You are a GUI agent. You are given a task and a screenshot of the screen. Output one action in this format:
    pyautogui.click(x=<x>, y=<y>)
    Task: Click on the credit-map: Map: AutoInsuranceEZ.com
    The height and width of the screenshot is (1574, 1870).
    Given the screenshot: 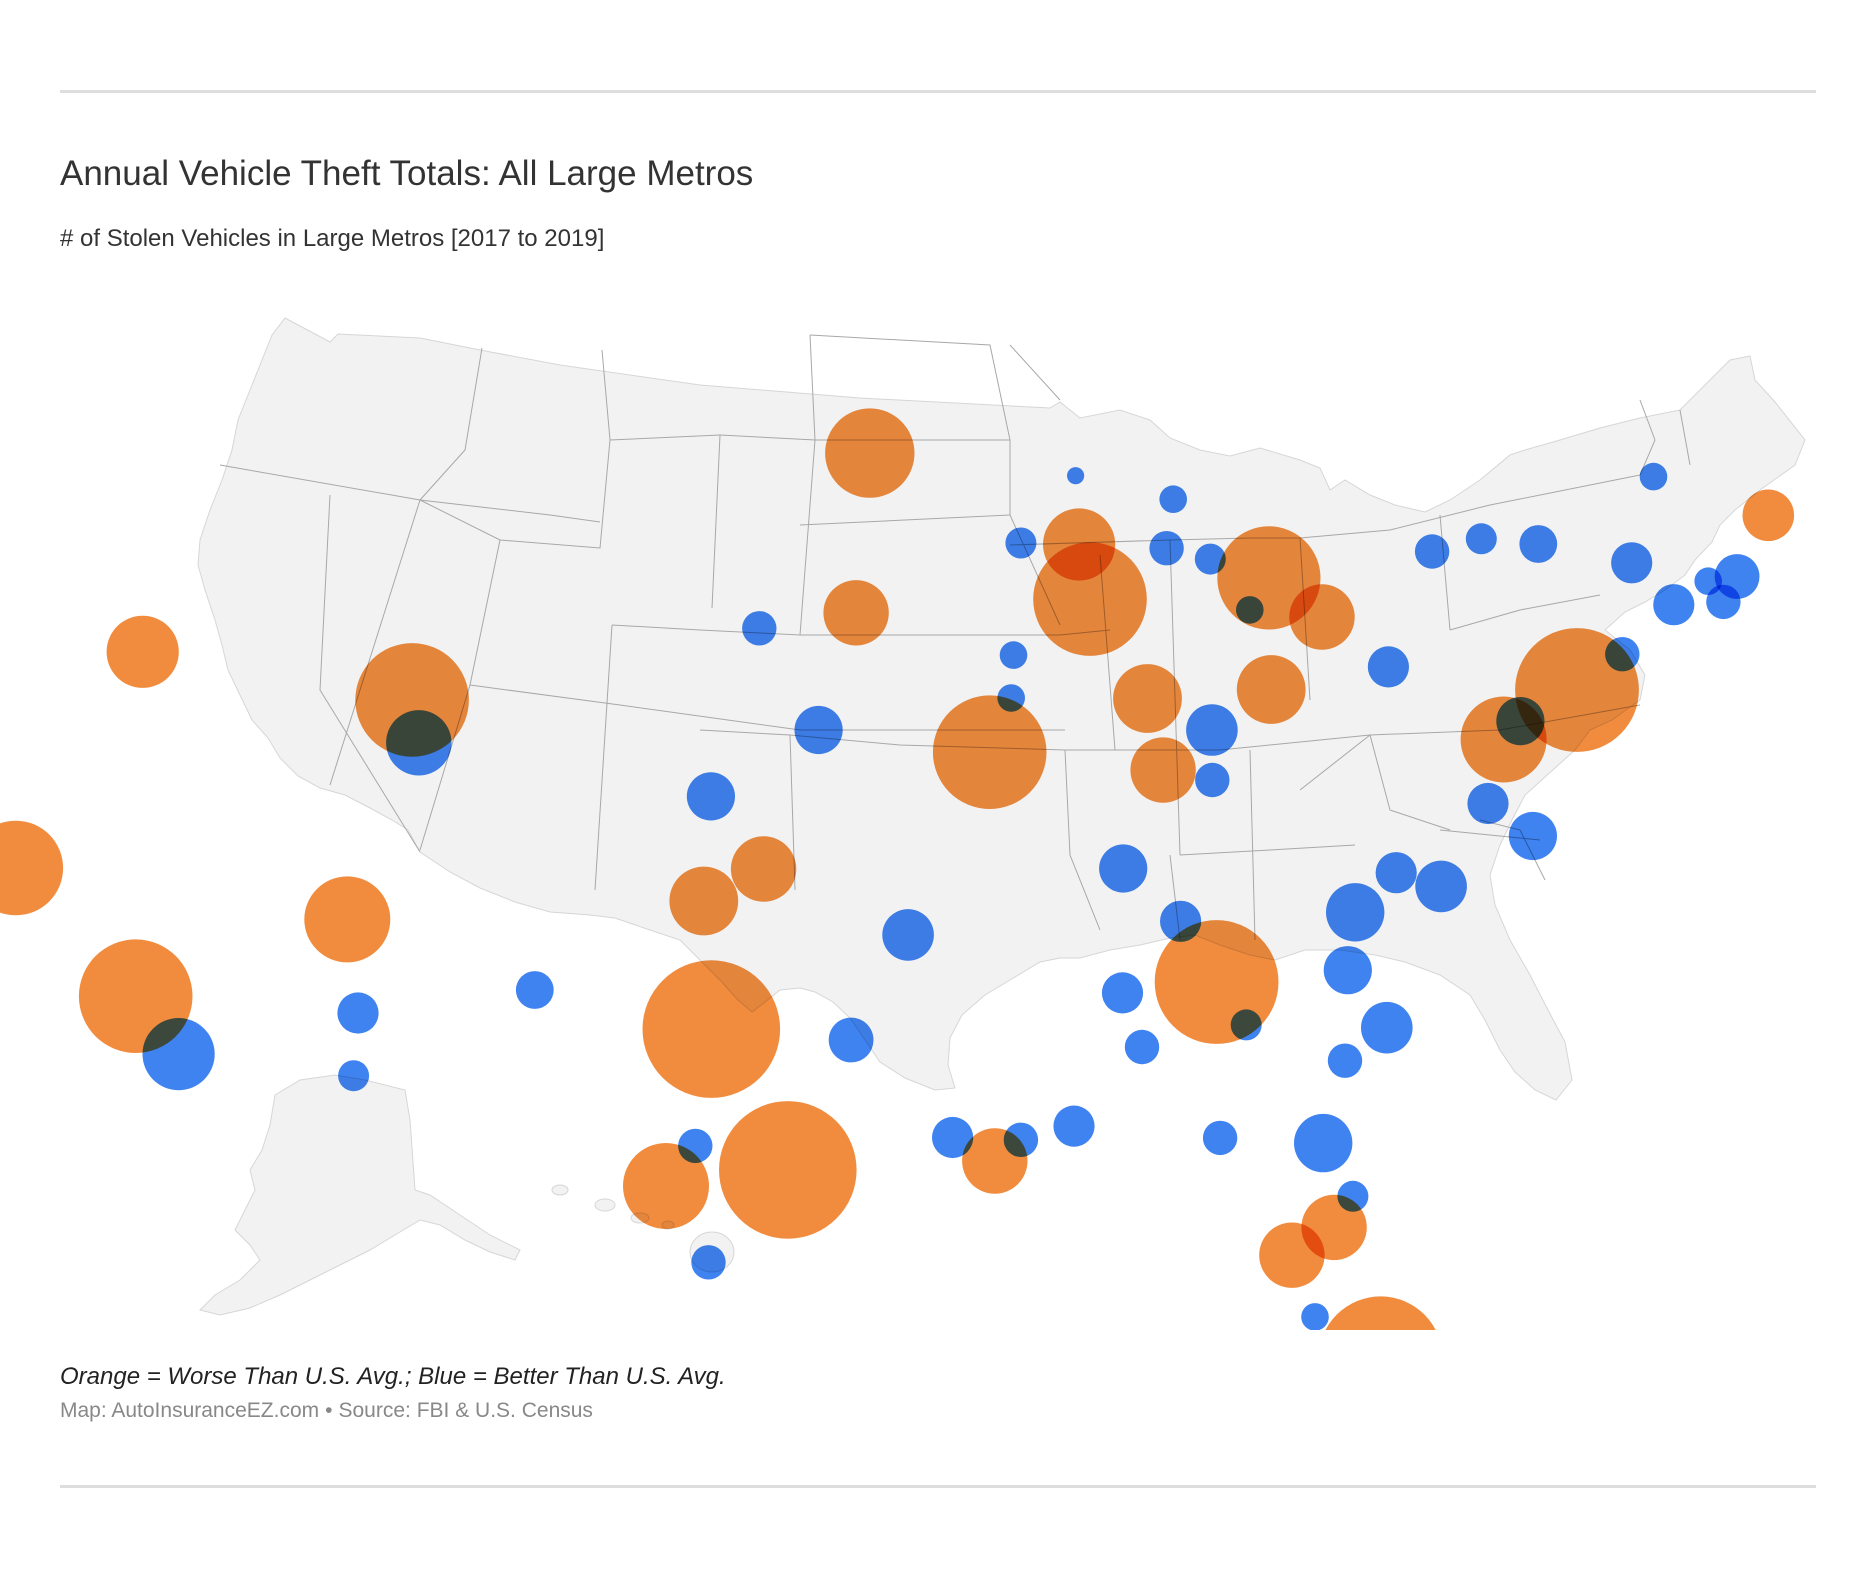 What is the action you would take?
    pyautogui.click(x=190, y=1410)
    